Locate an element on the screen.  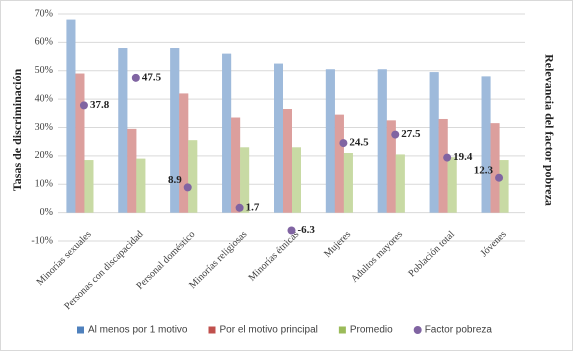
y-tick-label: 30% is located at coordinates (44, 127).